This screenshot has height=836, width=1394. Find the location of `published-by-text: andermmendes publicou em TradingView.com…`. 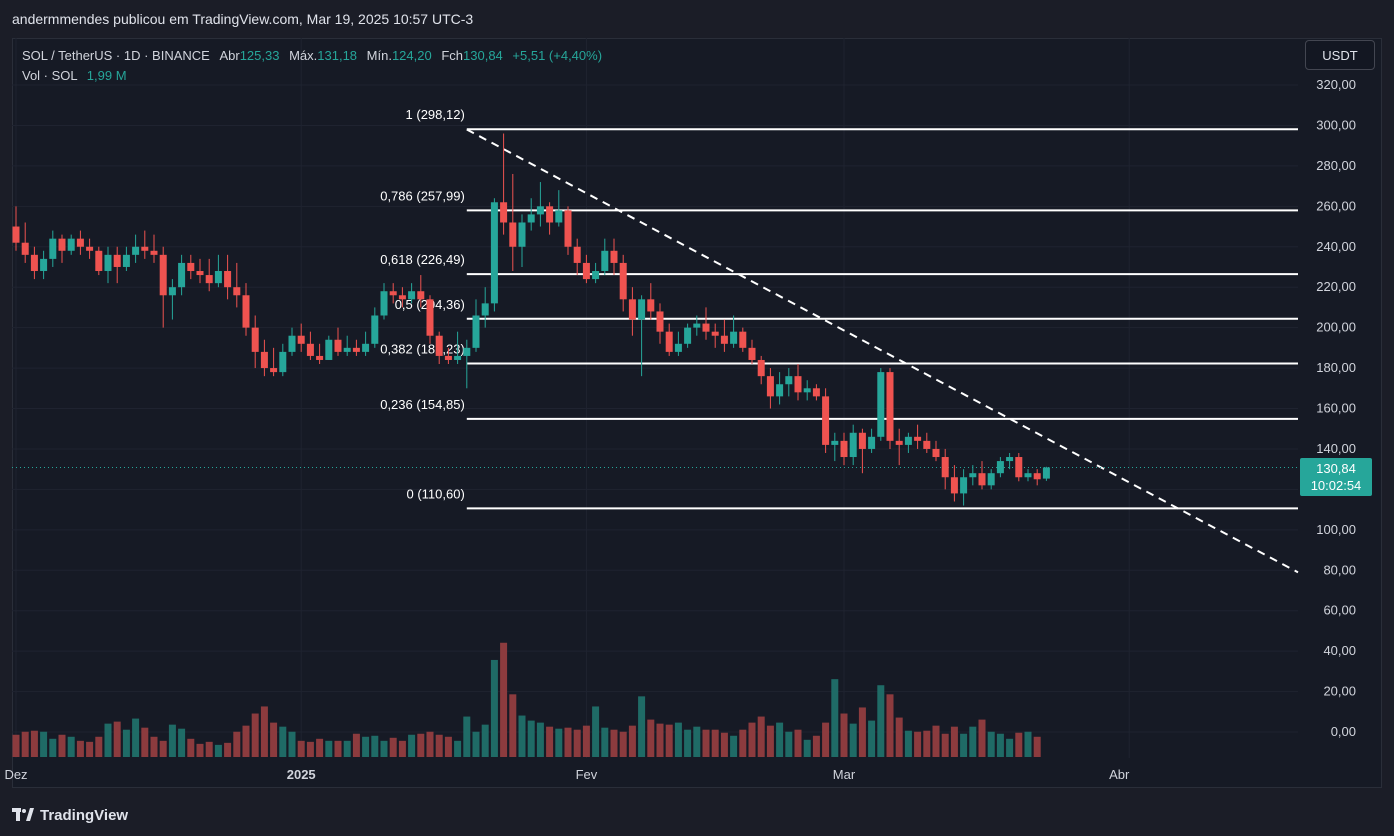

published-by-text: andermmendes publicou em TradingView.com… is located at coordinates (243, 19).